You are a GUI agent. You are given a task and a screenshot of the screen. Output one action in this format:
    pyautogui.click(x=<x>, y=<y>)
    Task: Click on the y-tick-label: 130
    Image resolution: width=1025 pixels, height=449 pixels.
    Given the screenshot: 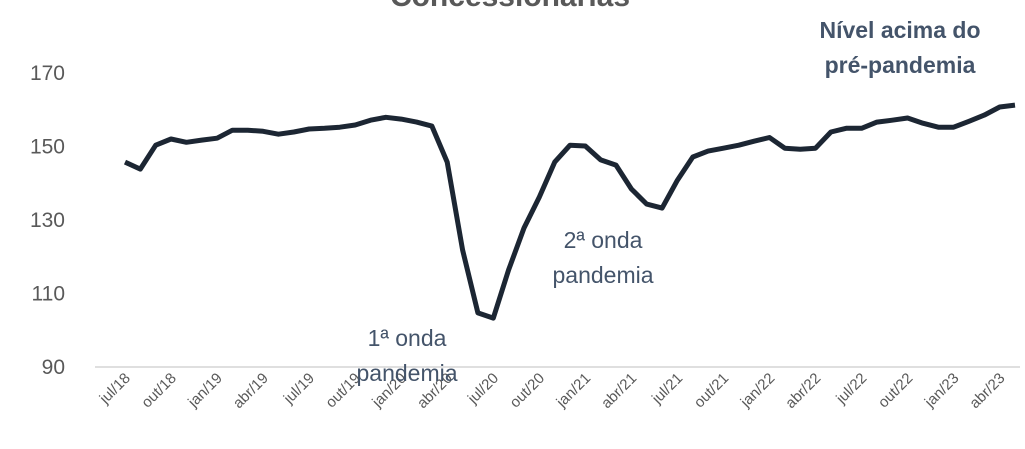 What is the action you would take?
    pyautogui.click(x=47, y=220)
    